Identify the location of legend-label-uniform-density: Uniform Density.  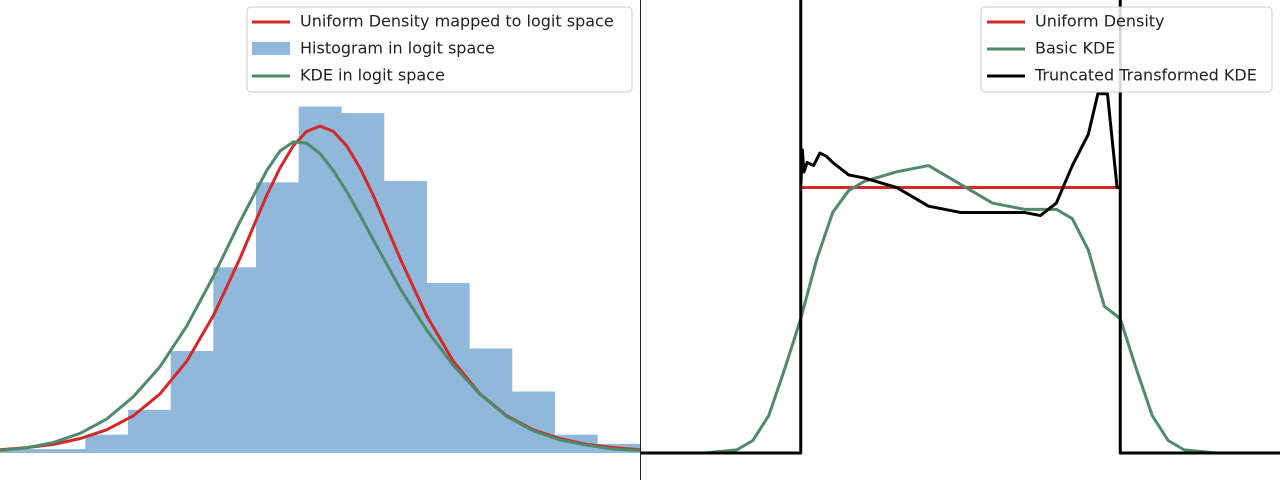
(1100, 21).